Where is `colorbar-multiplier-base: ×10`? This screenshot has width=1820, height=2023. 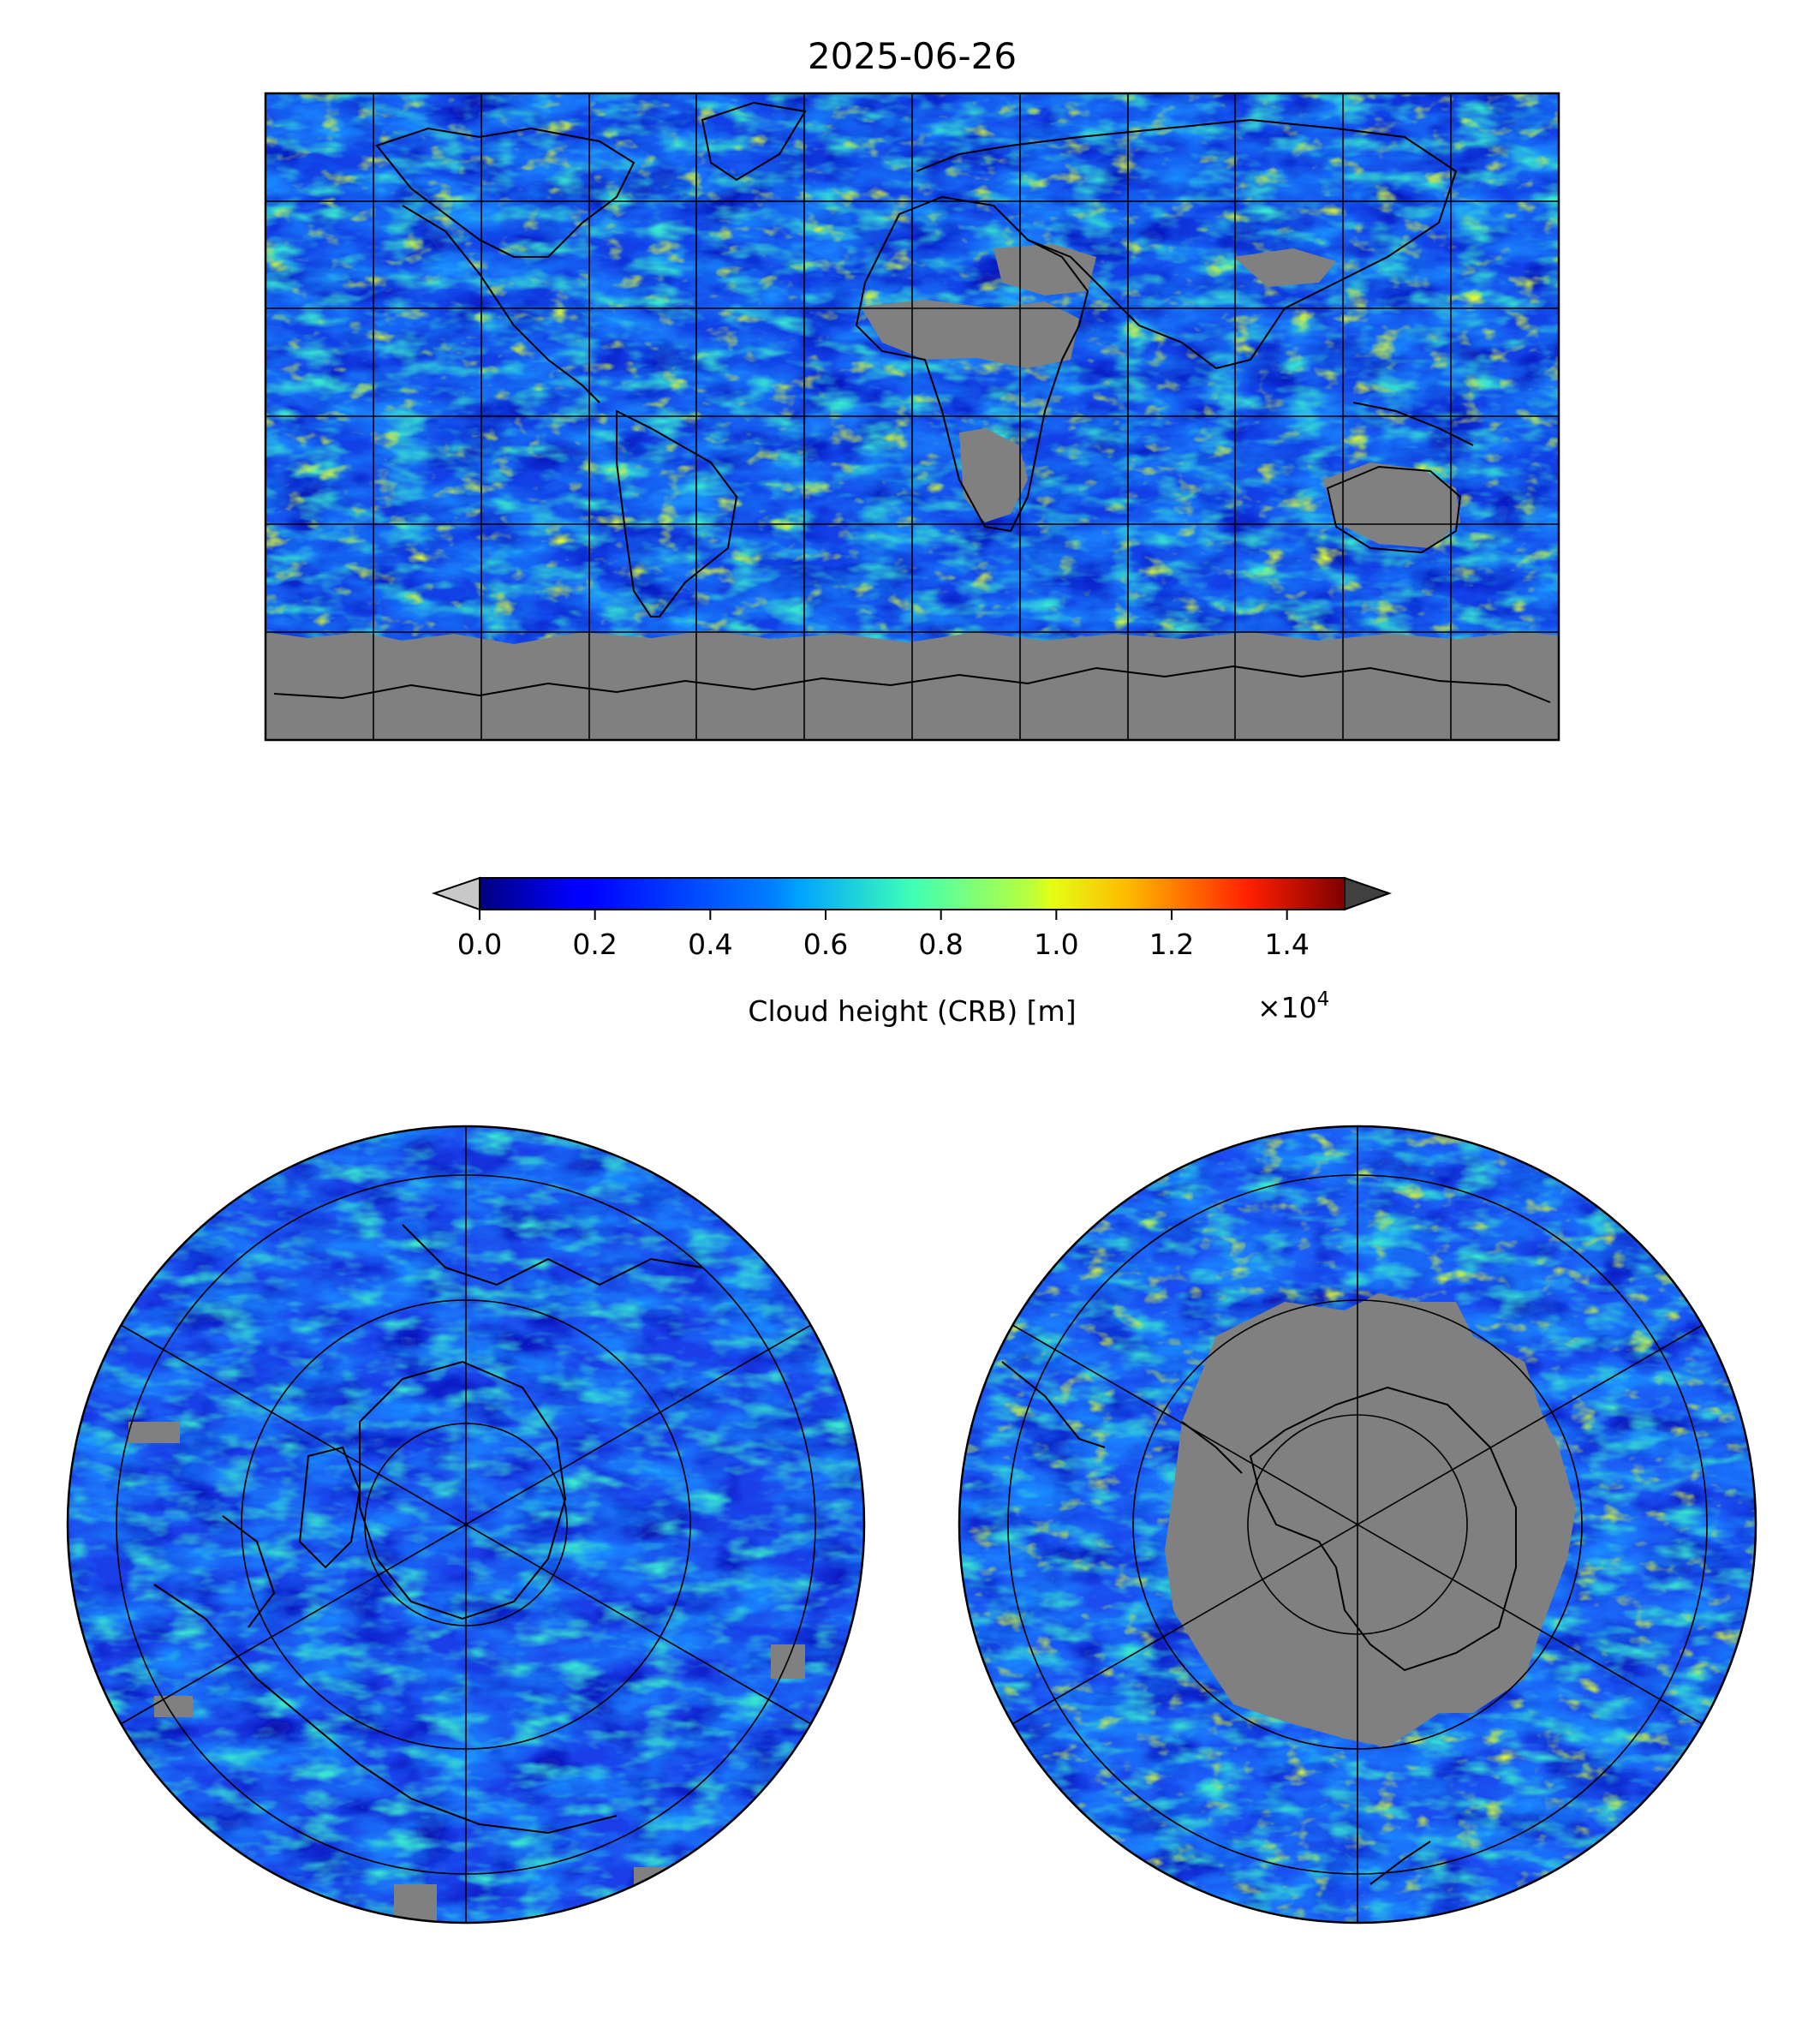 colorbar-multiplier-base: ×10 is located at coordinates (1287, 1008).